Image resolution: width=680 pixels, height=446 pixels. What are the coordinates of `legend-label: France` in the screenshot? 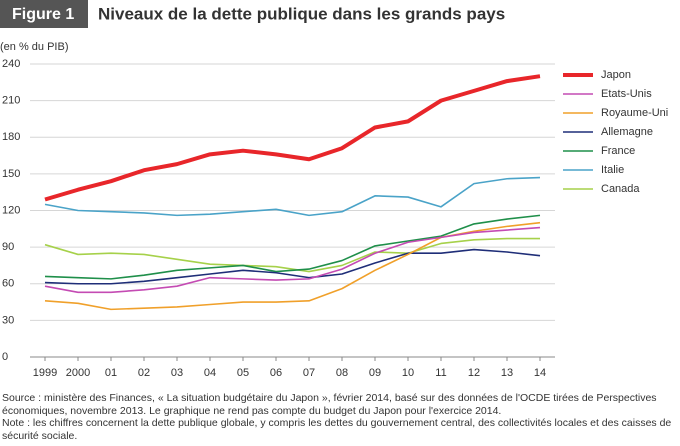 It's located at (618, 151).